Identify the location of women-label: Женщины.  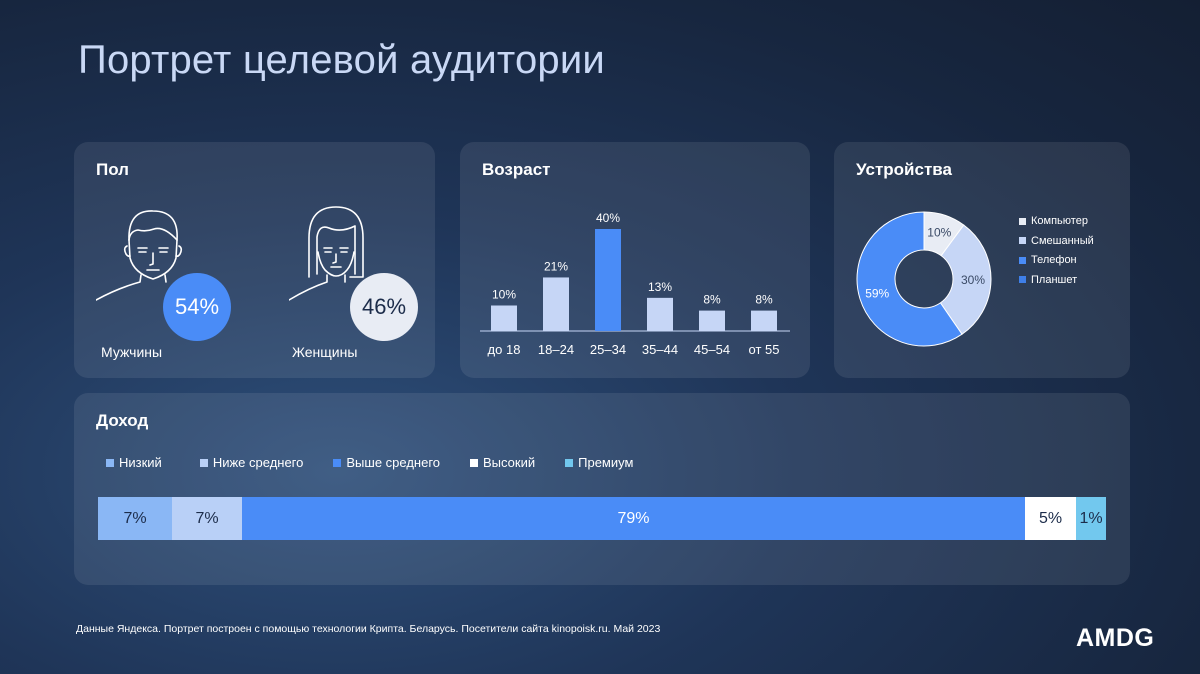
(325, 352).